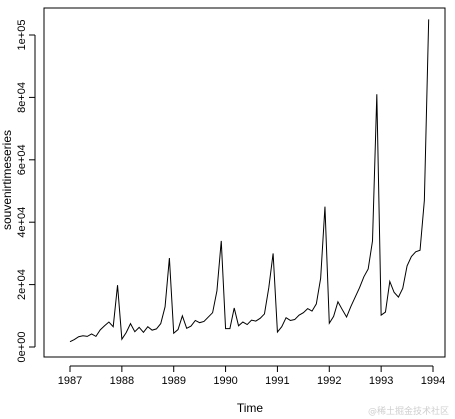  Describe the element at coordinates (22, 347) in the screenshot. I see `y-tick-label-0e+00: 0e+00` at that location.